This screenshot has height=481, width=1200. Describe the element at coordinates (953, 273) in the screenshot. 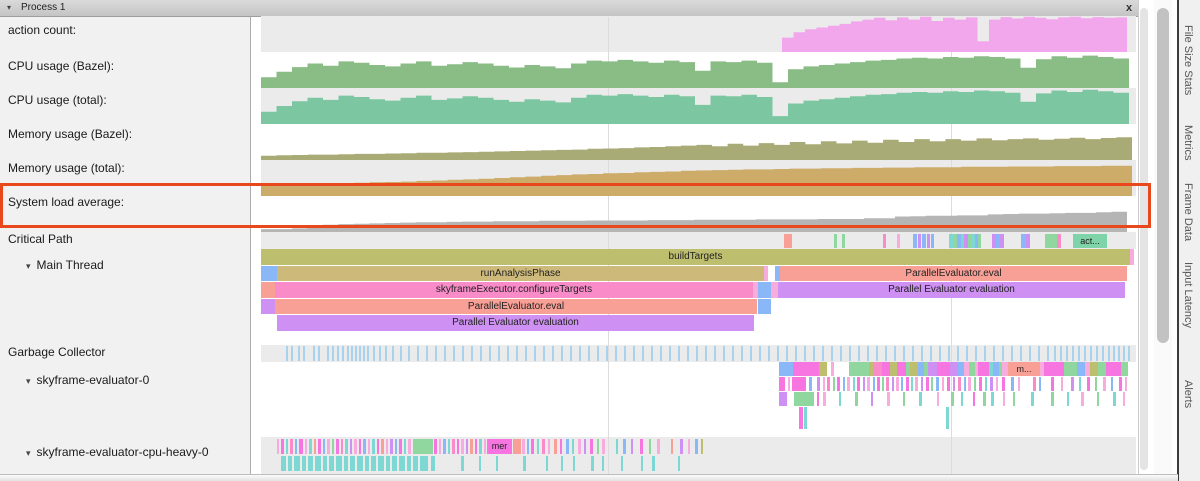

I see `thread-slice: ParallelEvaluator.eval` at that location.